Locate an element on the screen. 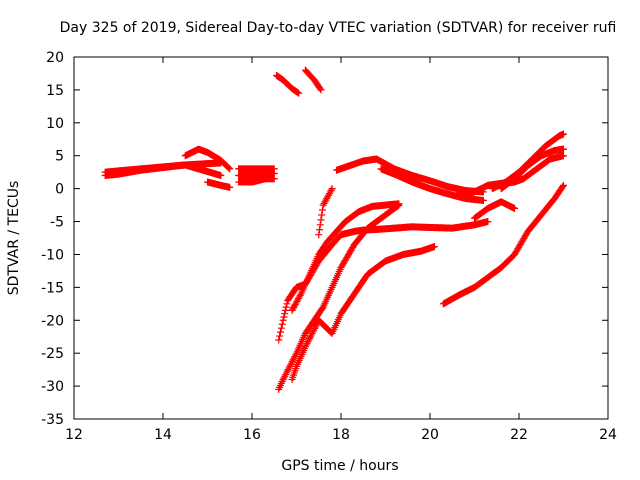  y-tick-label: 10 is located at coordinates (55, 124).